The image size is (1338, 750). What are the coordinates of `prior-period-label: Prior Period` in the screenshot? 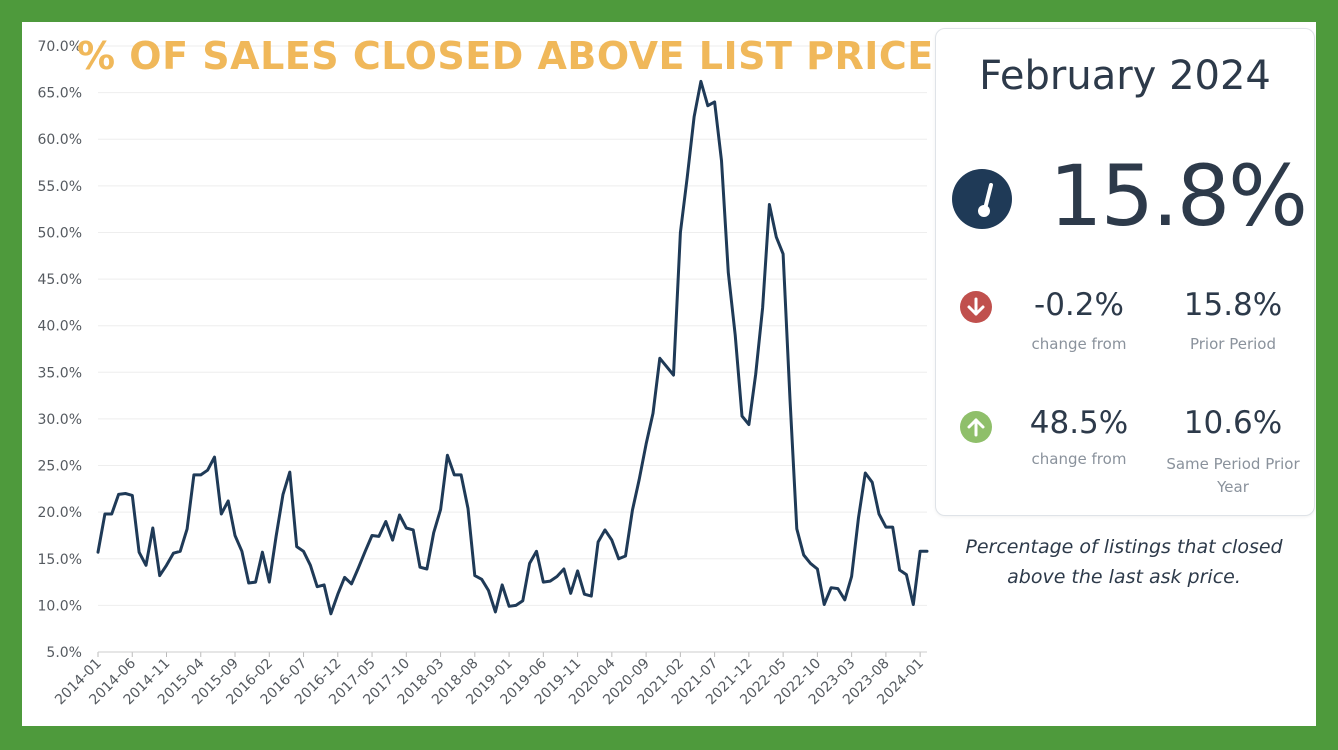 It's located at (1232, 344).